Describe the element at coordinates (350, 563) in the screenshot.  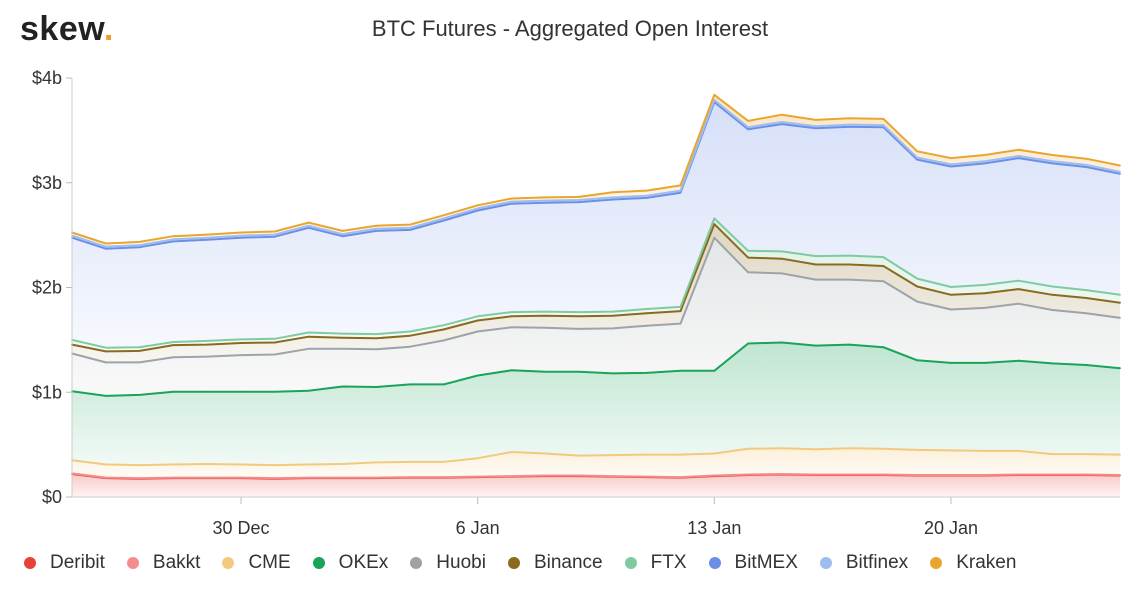
I see `legend-item-okex: OKEx` at that location.